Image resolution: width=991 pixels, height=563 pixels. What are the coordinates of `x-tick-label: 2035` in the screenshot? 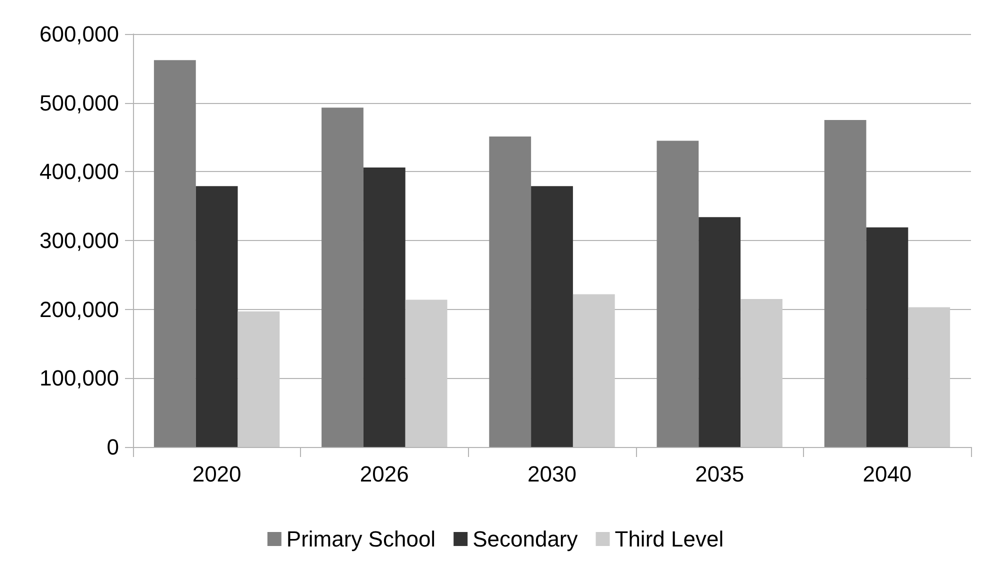 It's located at (719, 474).